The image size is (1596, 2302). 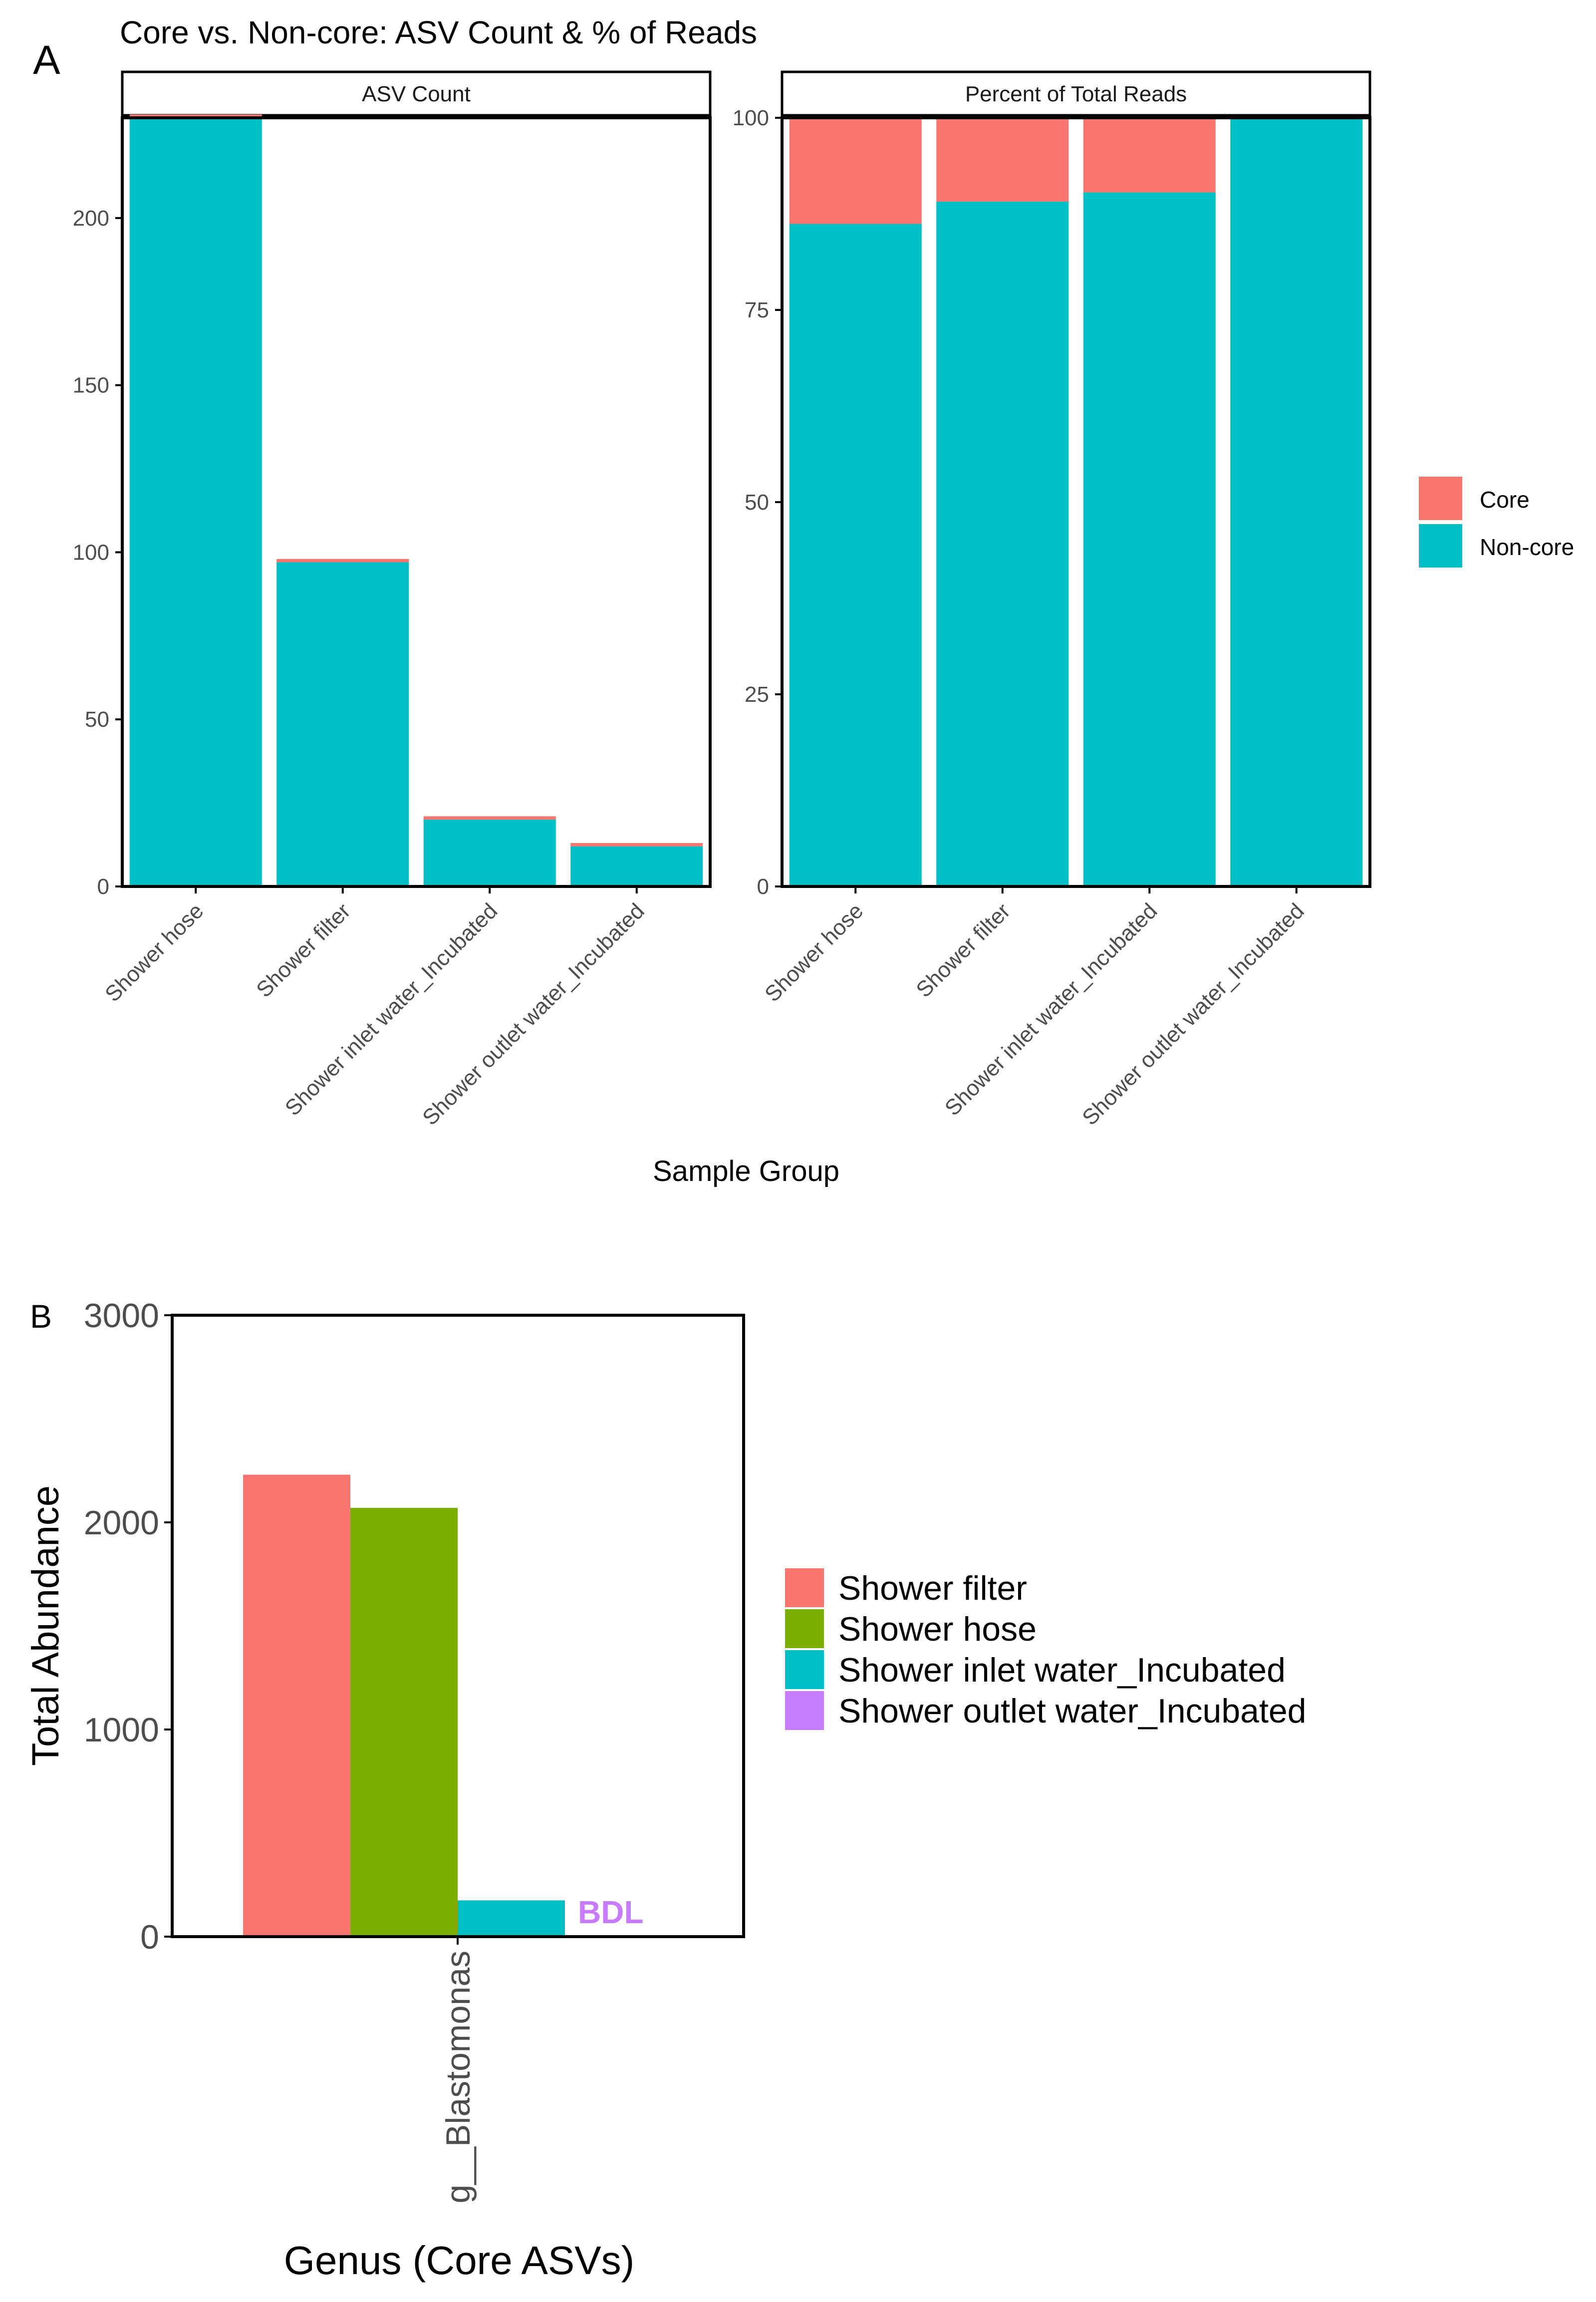 What do you see at coordinates (458, 2077) in the screenshot?
I see `abundance-x-tick-label-blastomonas: g__Blastomonas` at bounding box center [458, 2077].